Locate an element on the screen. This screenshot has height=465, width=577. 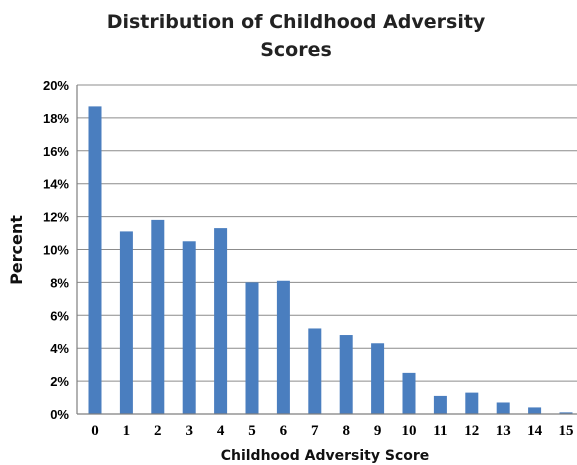
x-tick-label: 6 is located at coordinates (284, 431).